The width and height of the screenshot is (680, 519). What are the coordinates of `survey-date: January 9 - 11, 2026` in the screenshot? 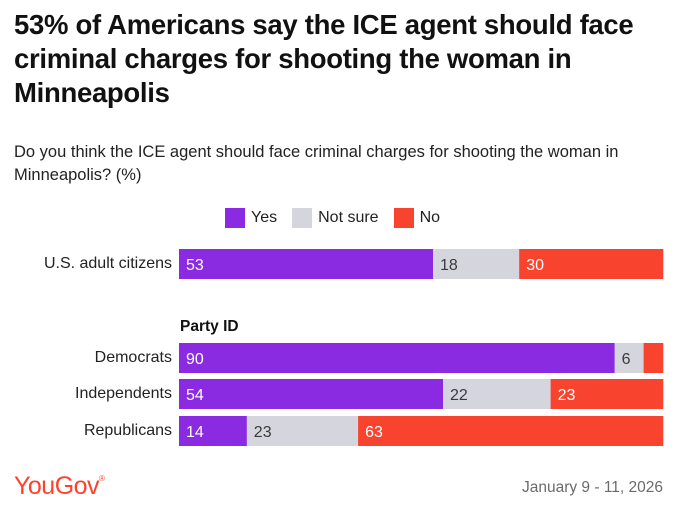 It's located at (592, 487).